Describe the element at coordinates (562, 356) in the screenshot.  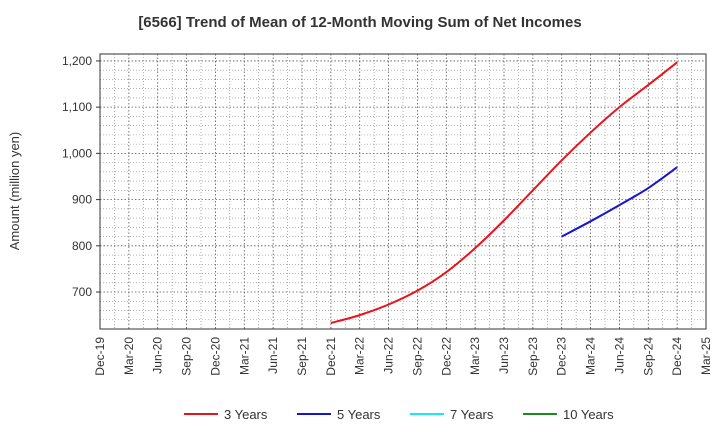
I see `x-tick-label: Dec-23` at that location.